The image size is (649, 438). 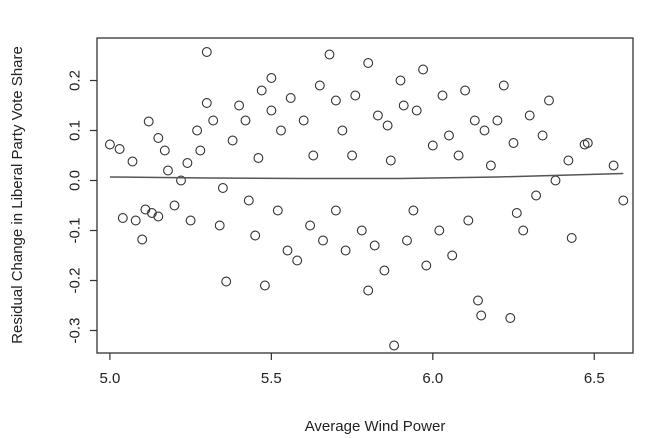 What do you see at coordinates (109, 378) in the screenshot?
I see `x-tick-label: 5.0` at bounding box center [109, 378].